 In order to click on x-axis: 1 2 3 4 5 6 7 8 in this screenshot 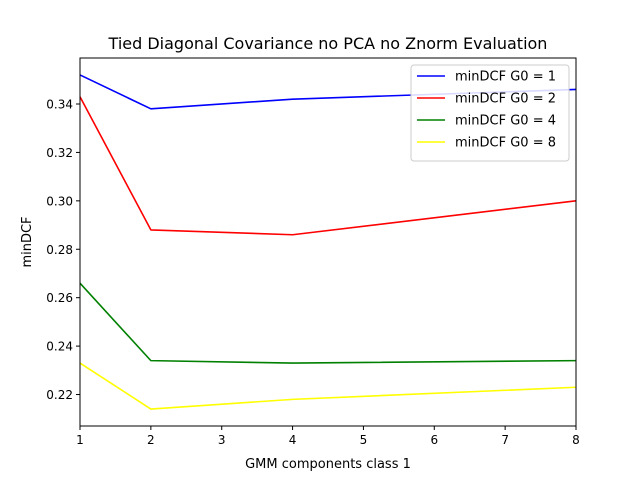, I will do `click(328, 436)`.